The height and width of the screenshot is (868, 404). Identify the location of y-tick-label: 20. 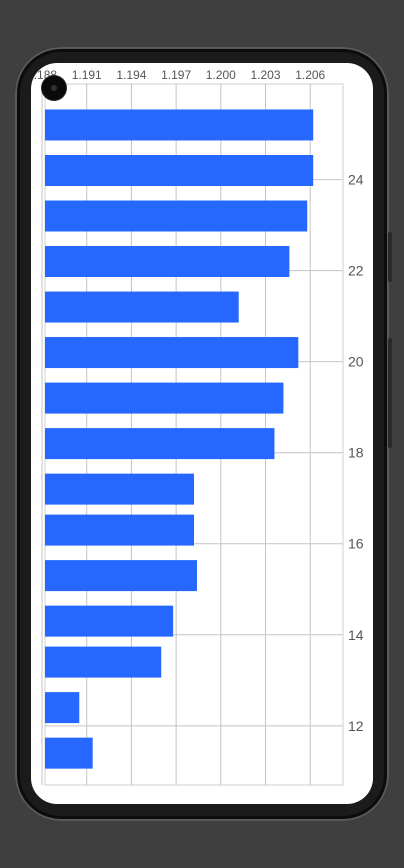
(356, 362).